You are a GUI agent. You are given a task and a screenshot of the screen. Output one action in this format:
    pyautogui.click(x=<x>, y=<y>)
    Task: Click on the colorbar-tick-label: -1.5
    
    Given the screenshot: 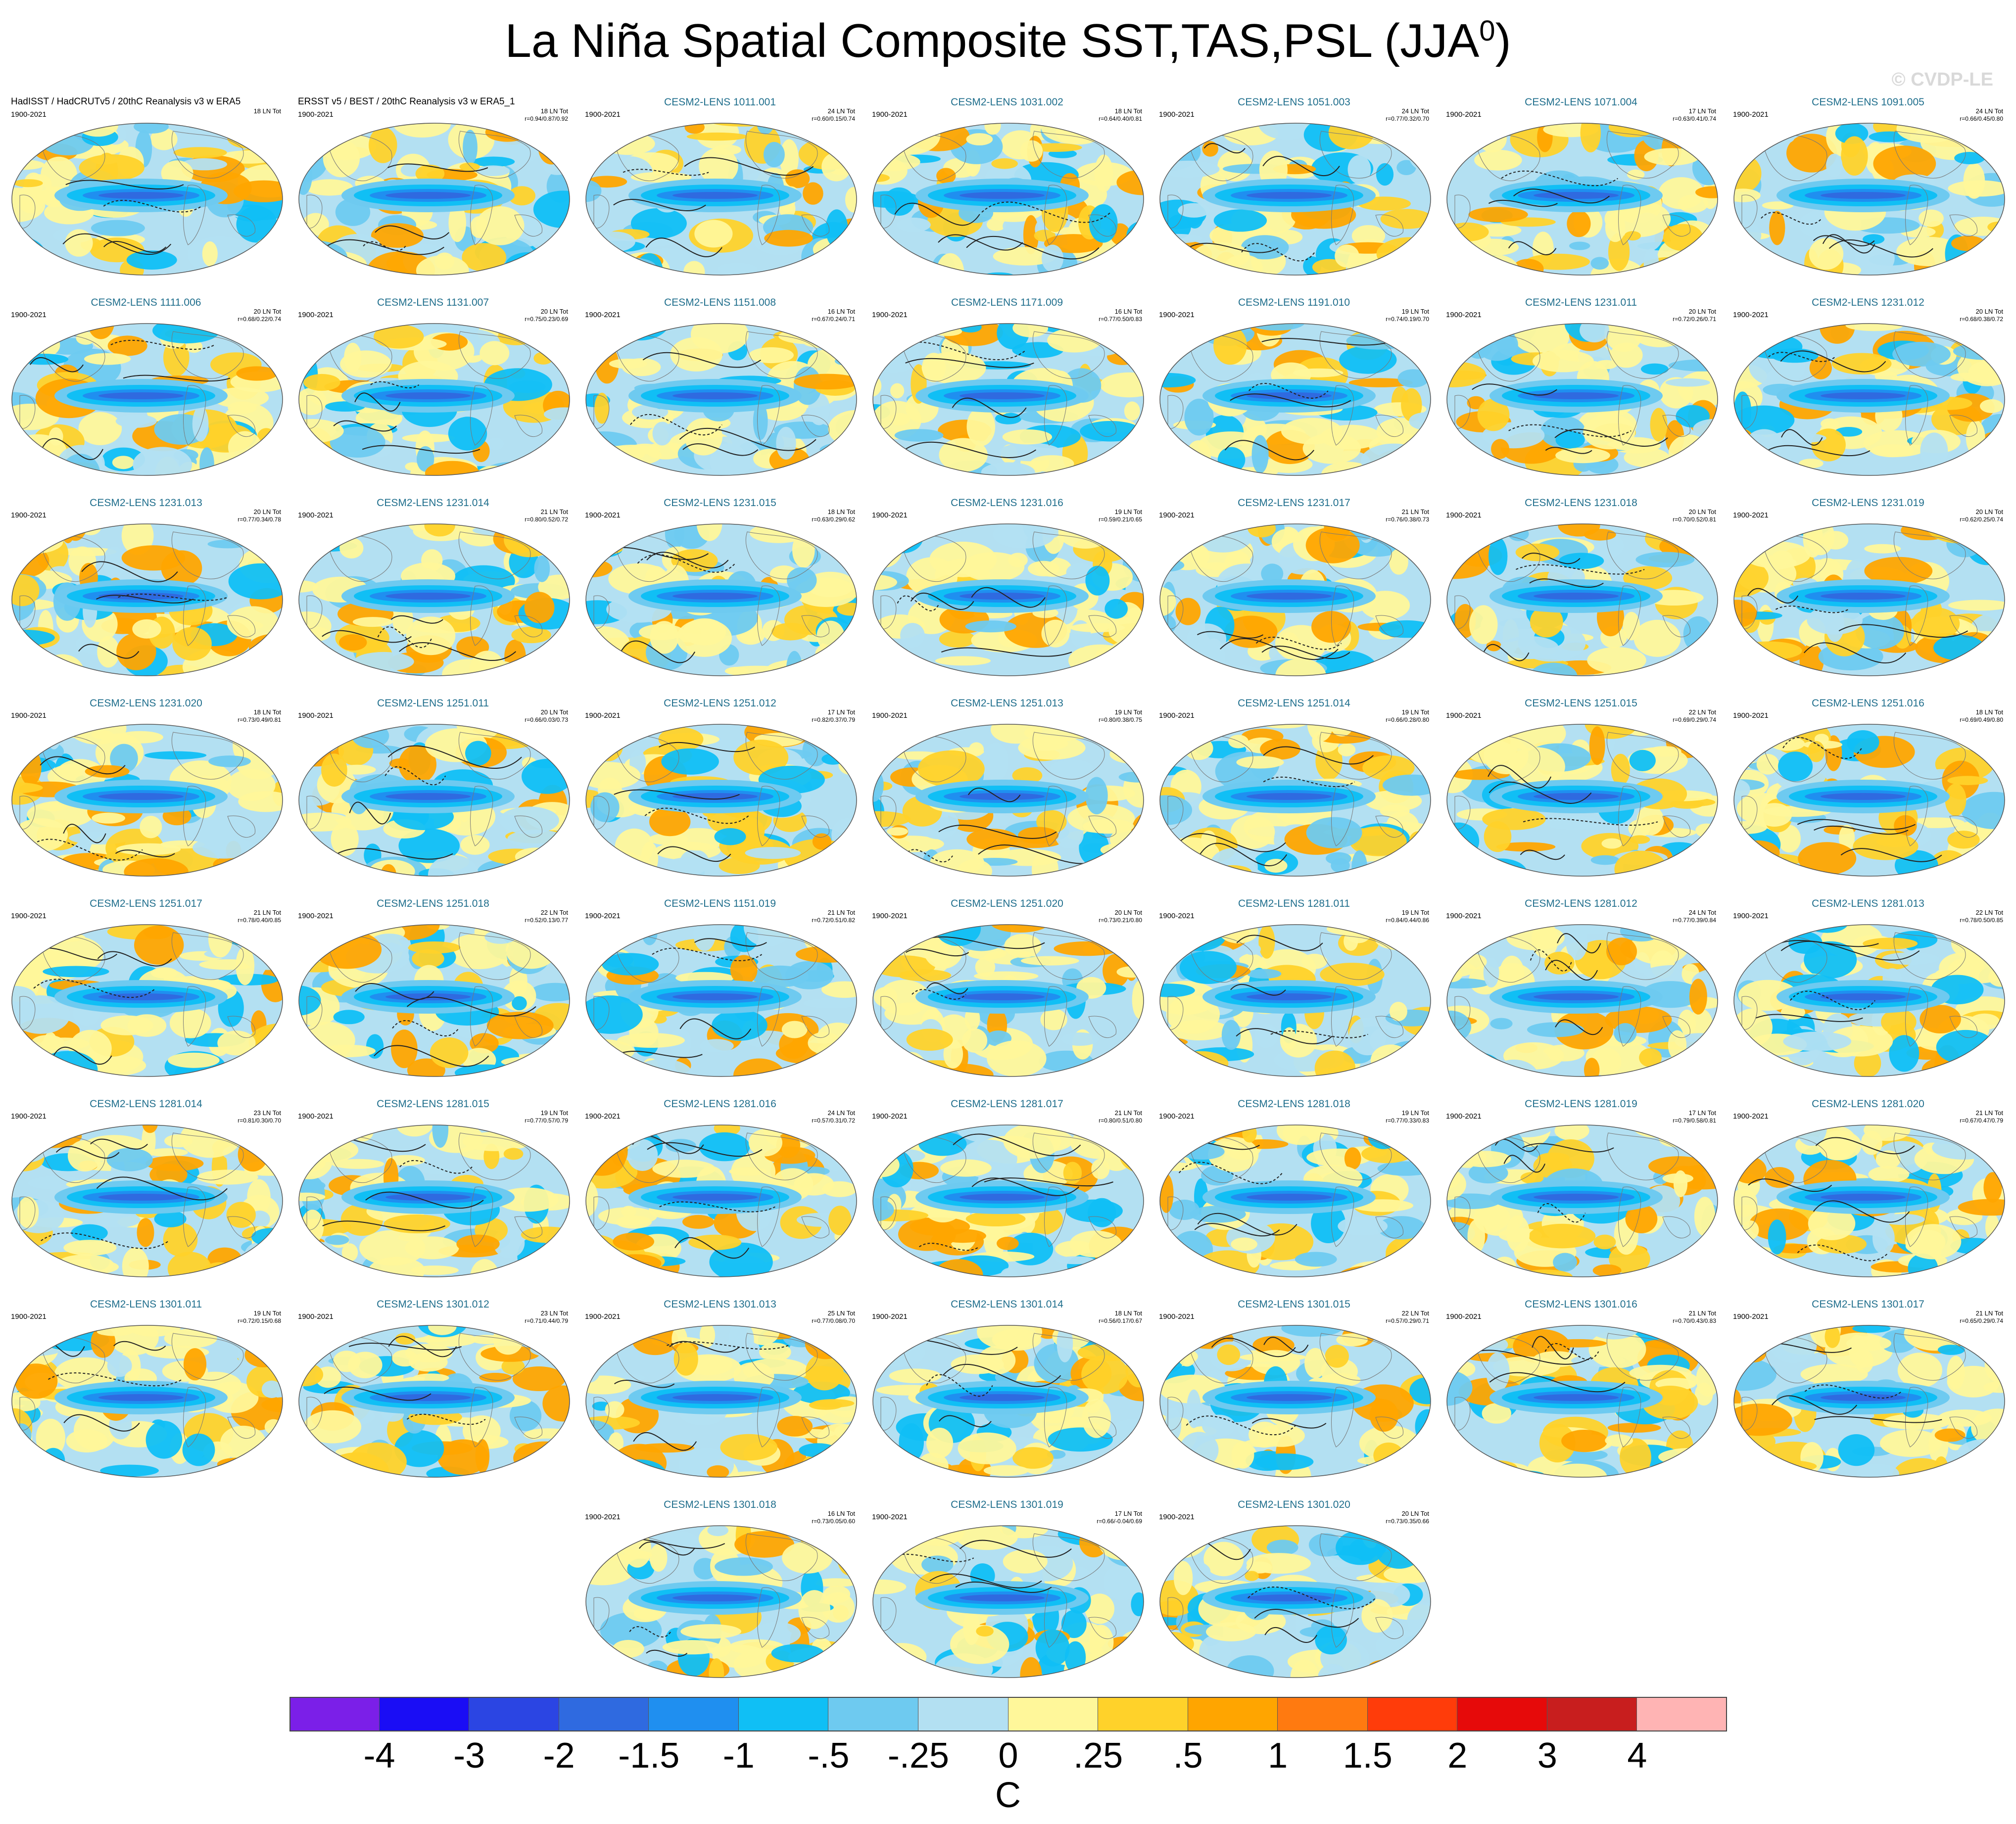 What is the action you would take?
    pyautogui.click(x=649, y=1756)
    